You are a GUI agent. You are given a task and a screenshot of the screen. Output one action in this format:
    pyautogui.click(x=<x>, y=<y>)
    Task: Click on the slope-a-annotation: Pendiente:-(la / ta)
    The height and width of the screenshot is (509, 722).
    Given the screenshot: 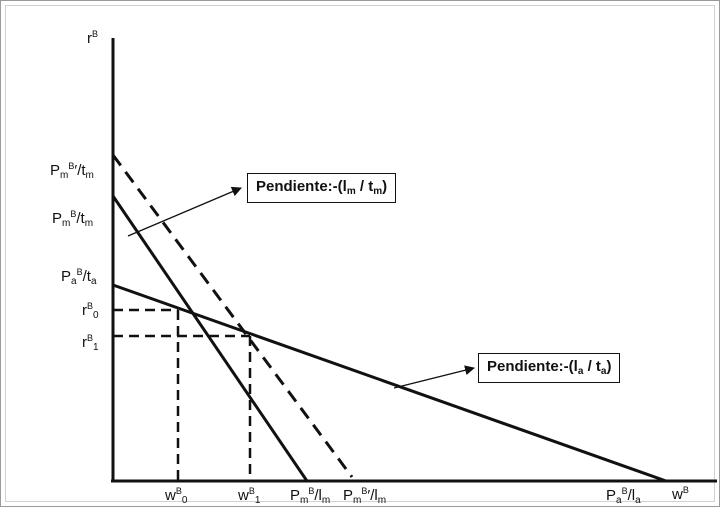 What is the action you would take?
    pyautogui.click(x=549, y=368)
    